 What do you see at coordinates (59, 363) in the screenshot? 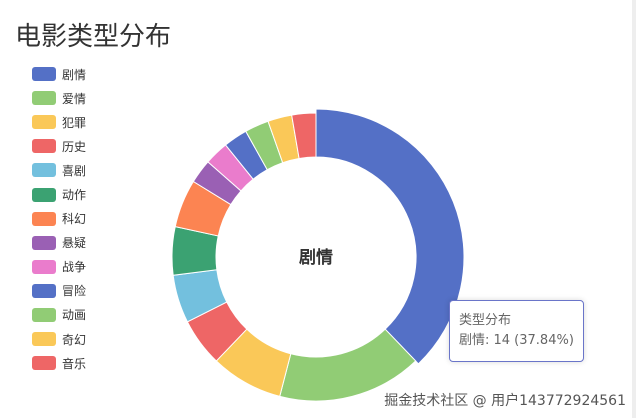
I see `legend-item: 音乐` at bounding box center [59, 363].